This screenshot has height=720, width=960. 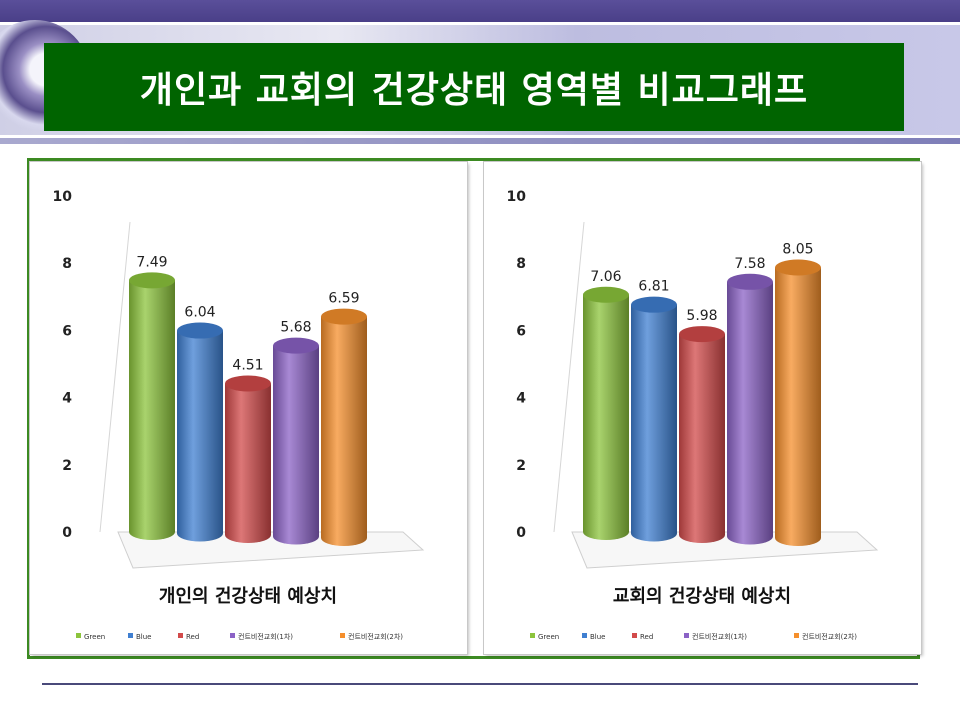 What do you see at coordinates (480, 141) in the screenshot?
I see `title-underbar` at bounding box center [480, 141].